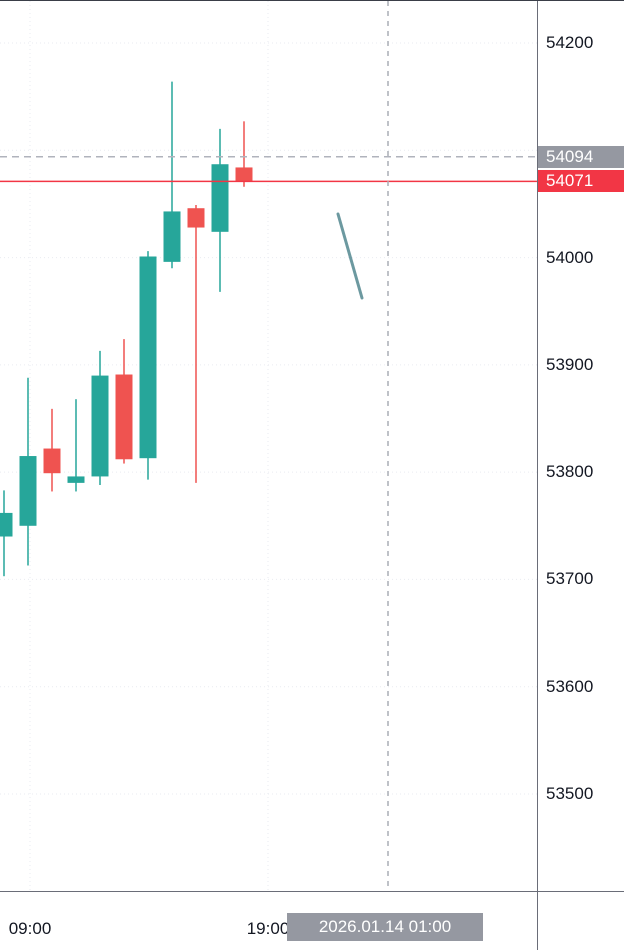 This screenshot has width=624, height=950. I want to click on price-axis-label: 53700, so click(570, 579).